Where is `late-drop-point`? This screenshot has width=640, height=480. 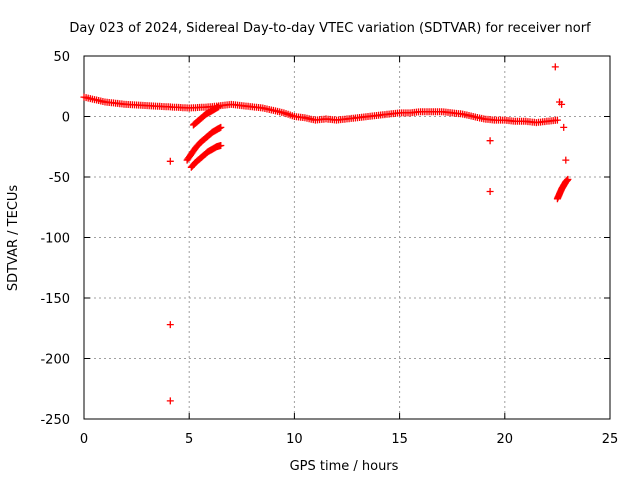 late-drop-point is located at coordinates (568, 179).